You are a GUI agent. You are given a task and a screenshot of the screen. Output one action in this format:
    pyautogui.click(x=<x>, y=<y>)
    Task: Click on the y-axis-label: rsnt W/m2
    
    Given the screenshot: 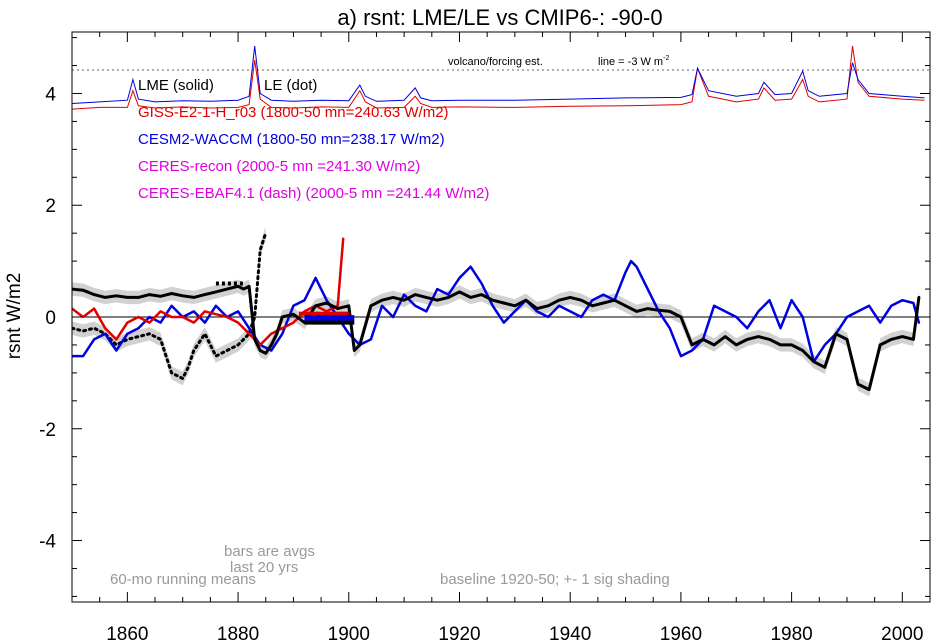 What is the action you would take?
    pyautogui.click(x=14, y=316)
    